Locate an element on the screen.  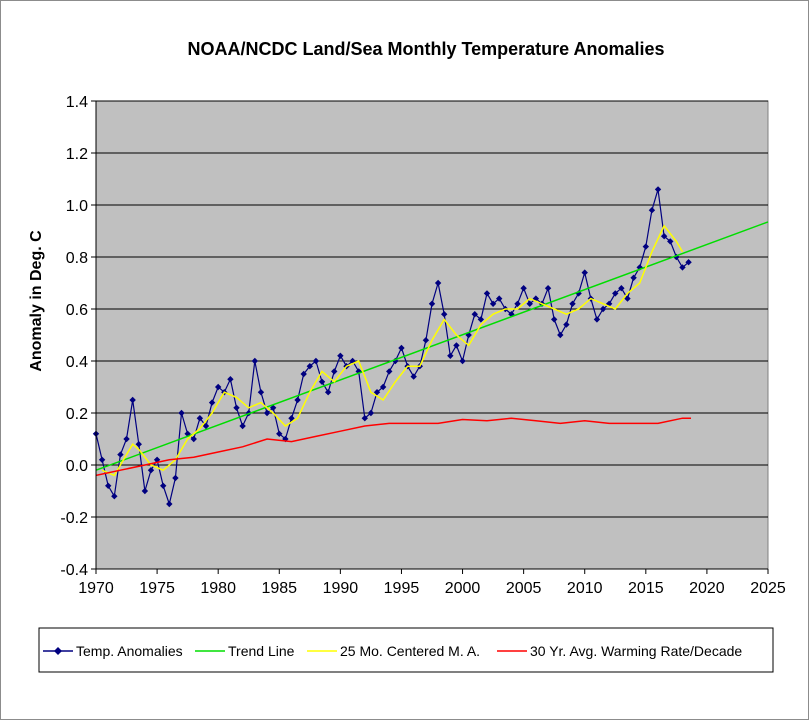
x-tick-label: 2010 is located at coordinates (585, 588).